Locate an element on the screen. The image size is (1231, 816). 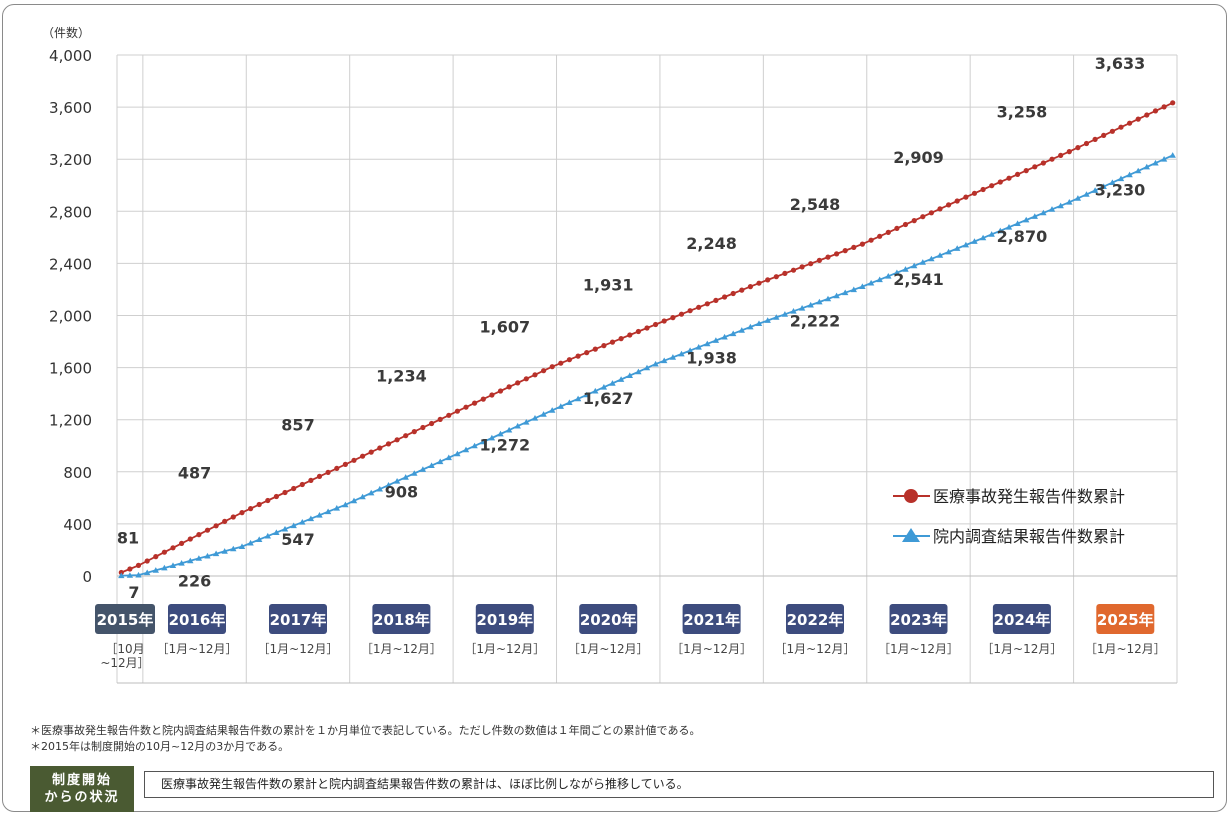
y-tick-label: 2,800 is located at coordinates (70, 212).